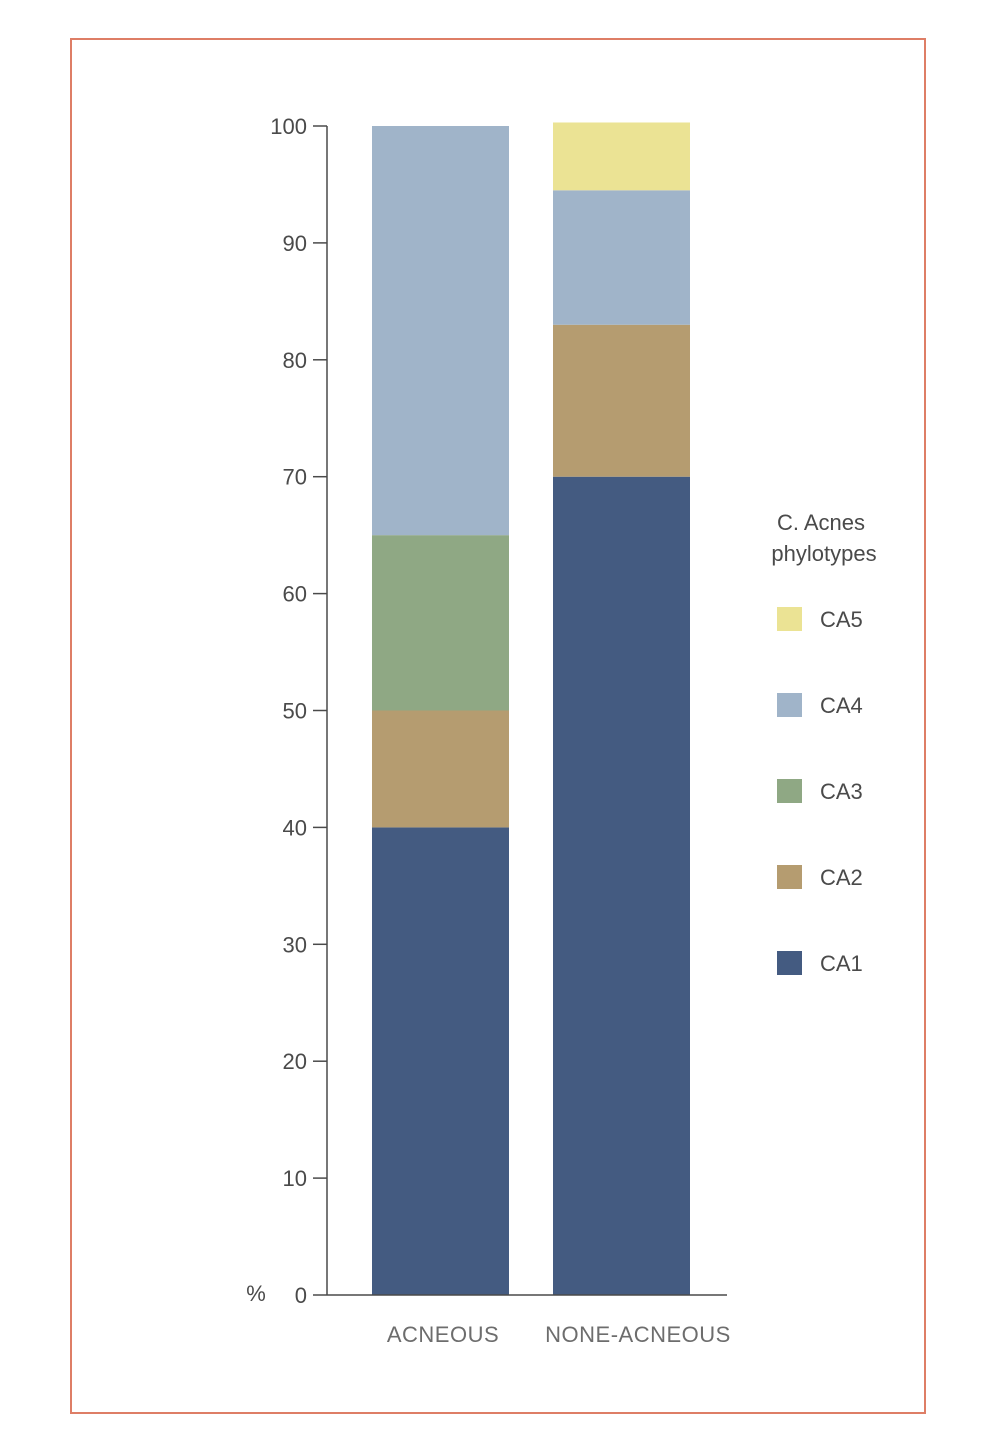 The height and width of the screenshot is (1454, 1000). I want to click on y-tick-label-40: 40, so click(295, 827).